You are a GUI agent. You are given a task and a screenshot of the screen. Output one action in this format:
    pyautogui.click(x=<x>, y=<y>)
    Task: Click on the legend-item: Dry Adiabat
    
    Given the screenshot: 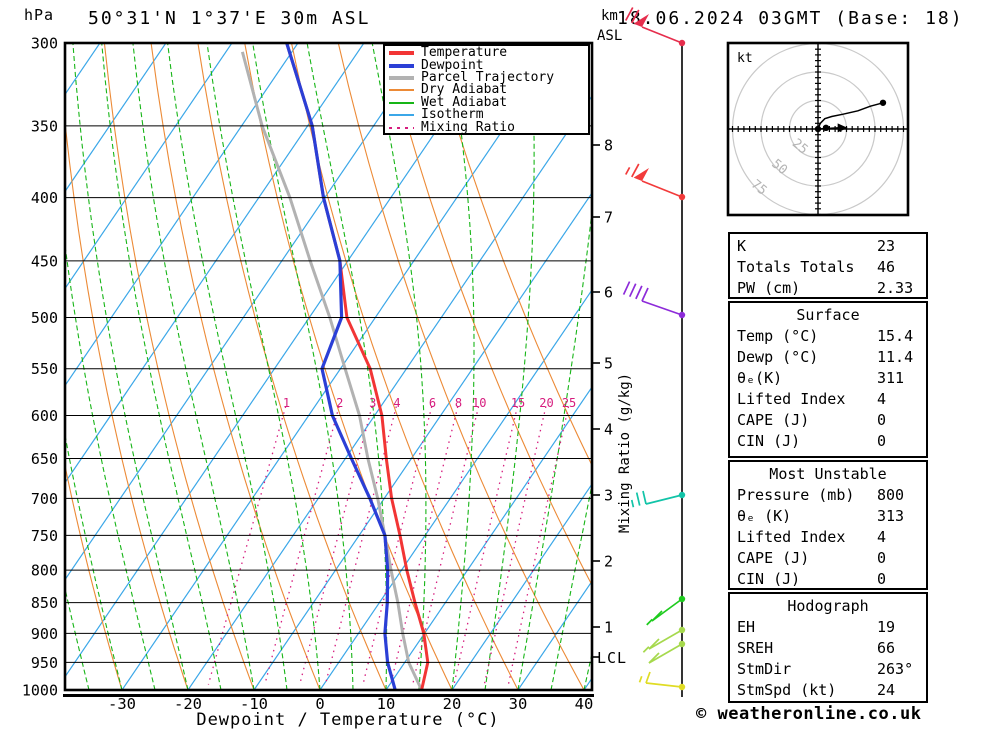 What is the action you would take?
    pyautogui.click(x=488, y=89)
    